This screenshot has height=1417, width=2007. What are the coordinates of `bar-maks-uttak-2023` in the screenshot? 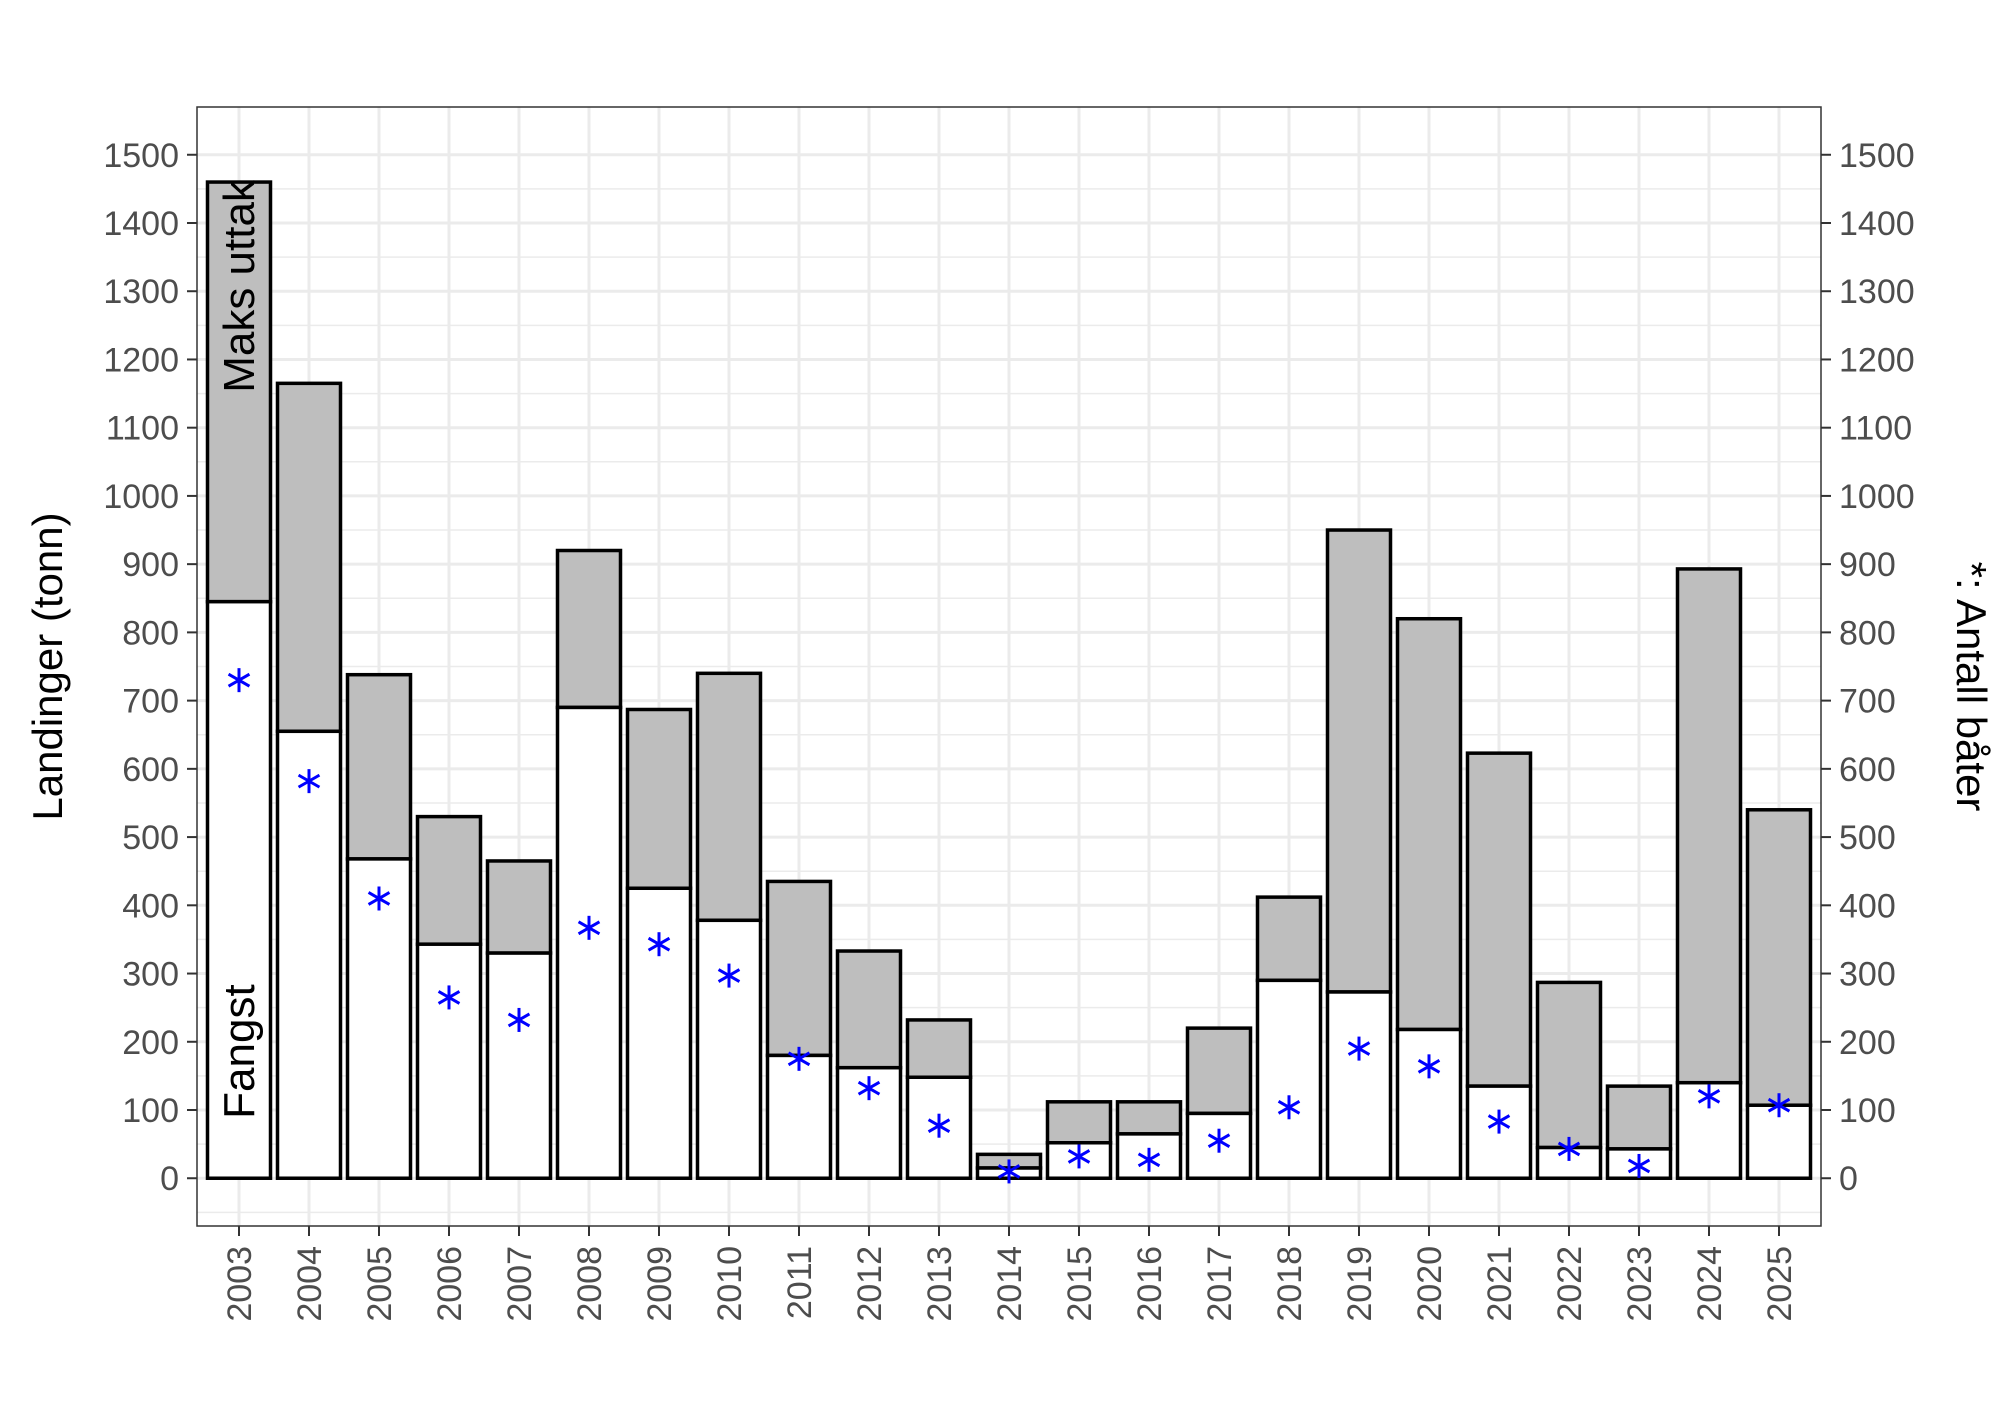 It's located at (1639, 1117).